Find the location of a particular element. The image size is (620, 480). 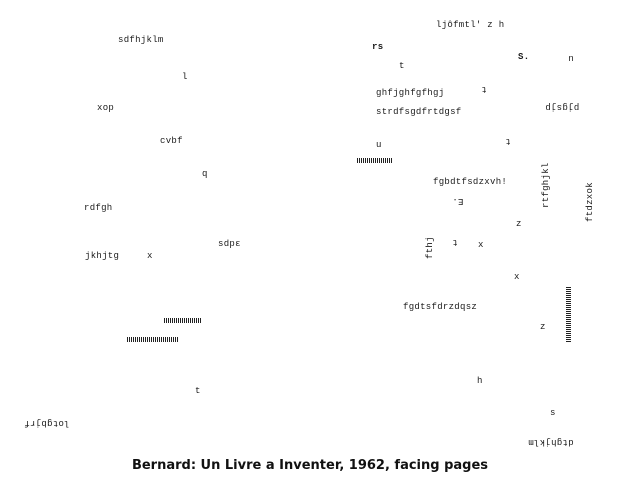

text-fragment: S. is located at coordinates (524, 57).